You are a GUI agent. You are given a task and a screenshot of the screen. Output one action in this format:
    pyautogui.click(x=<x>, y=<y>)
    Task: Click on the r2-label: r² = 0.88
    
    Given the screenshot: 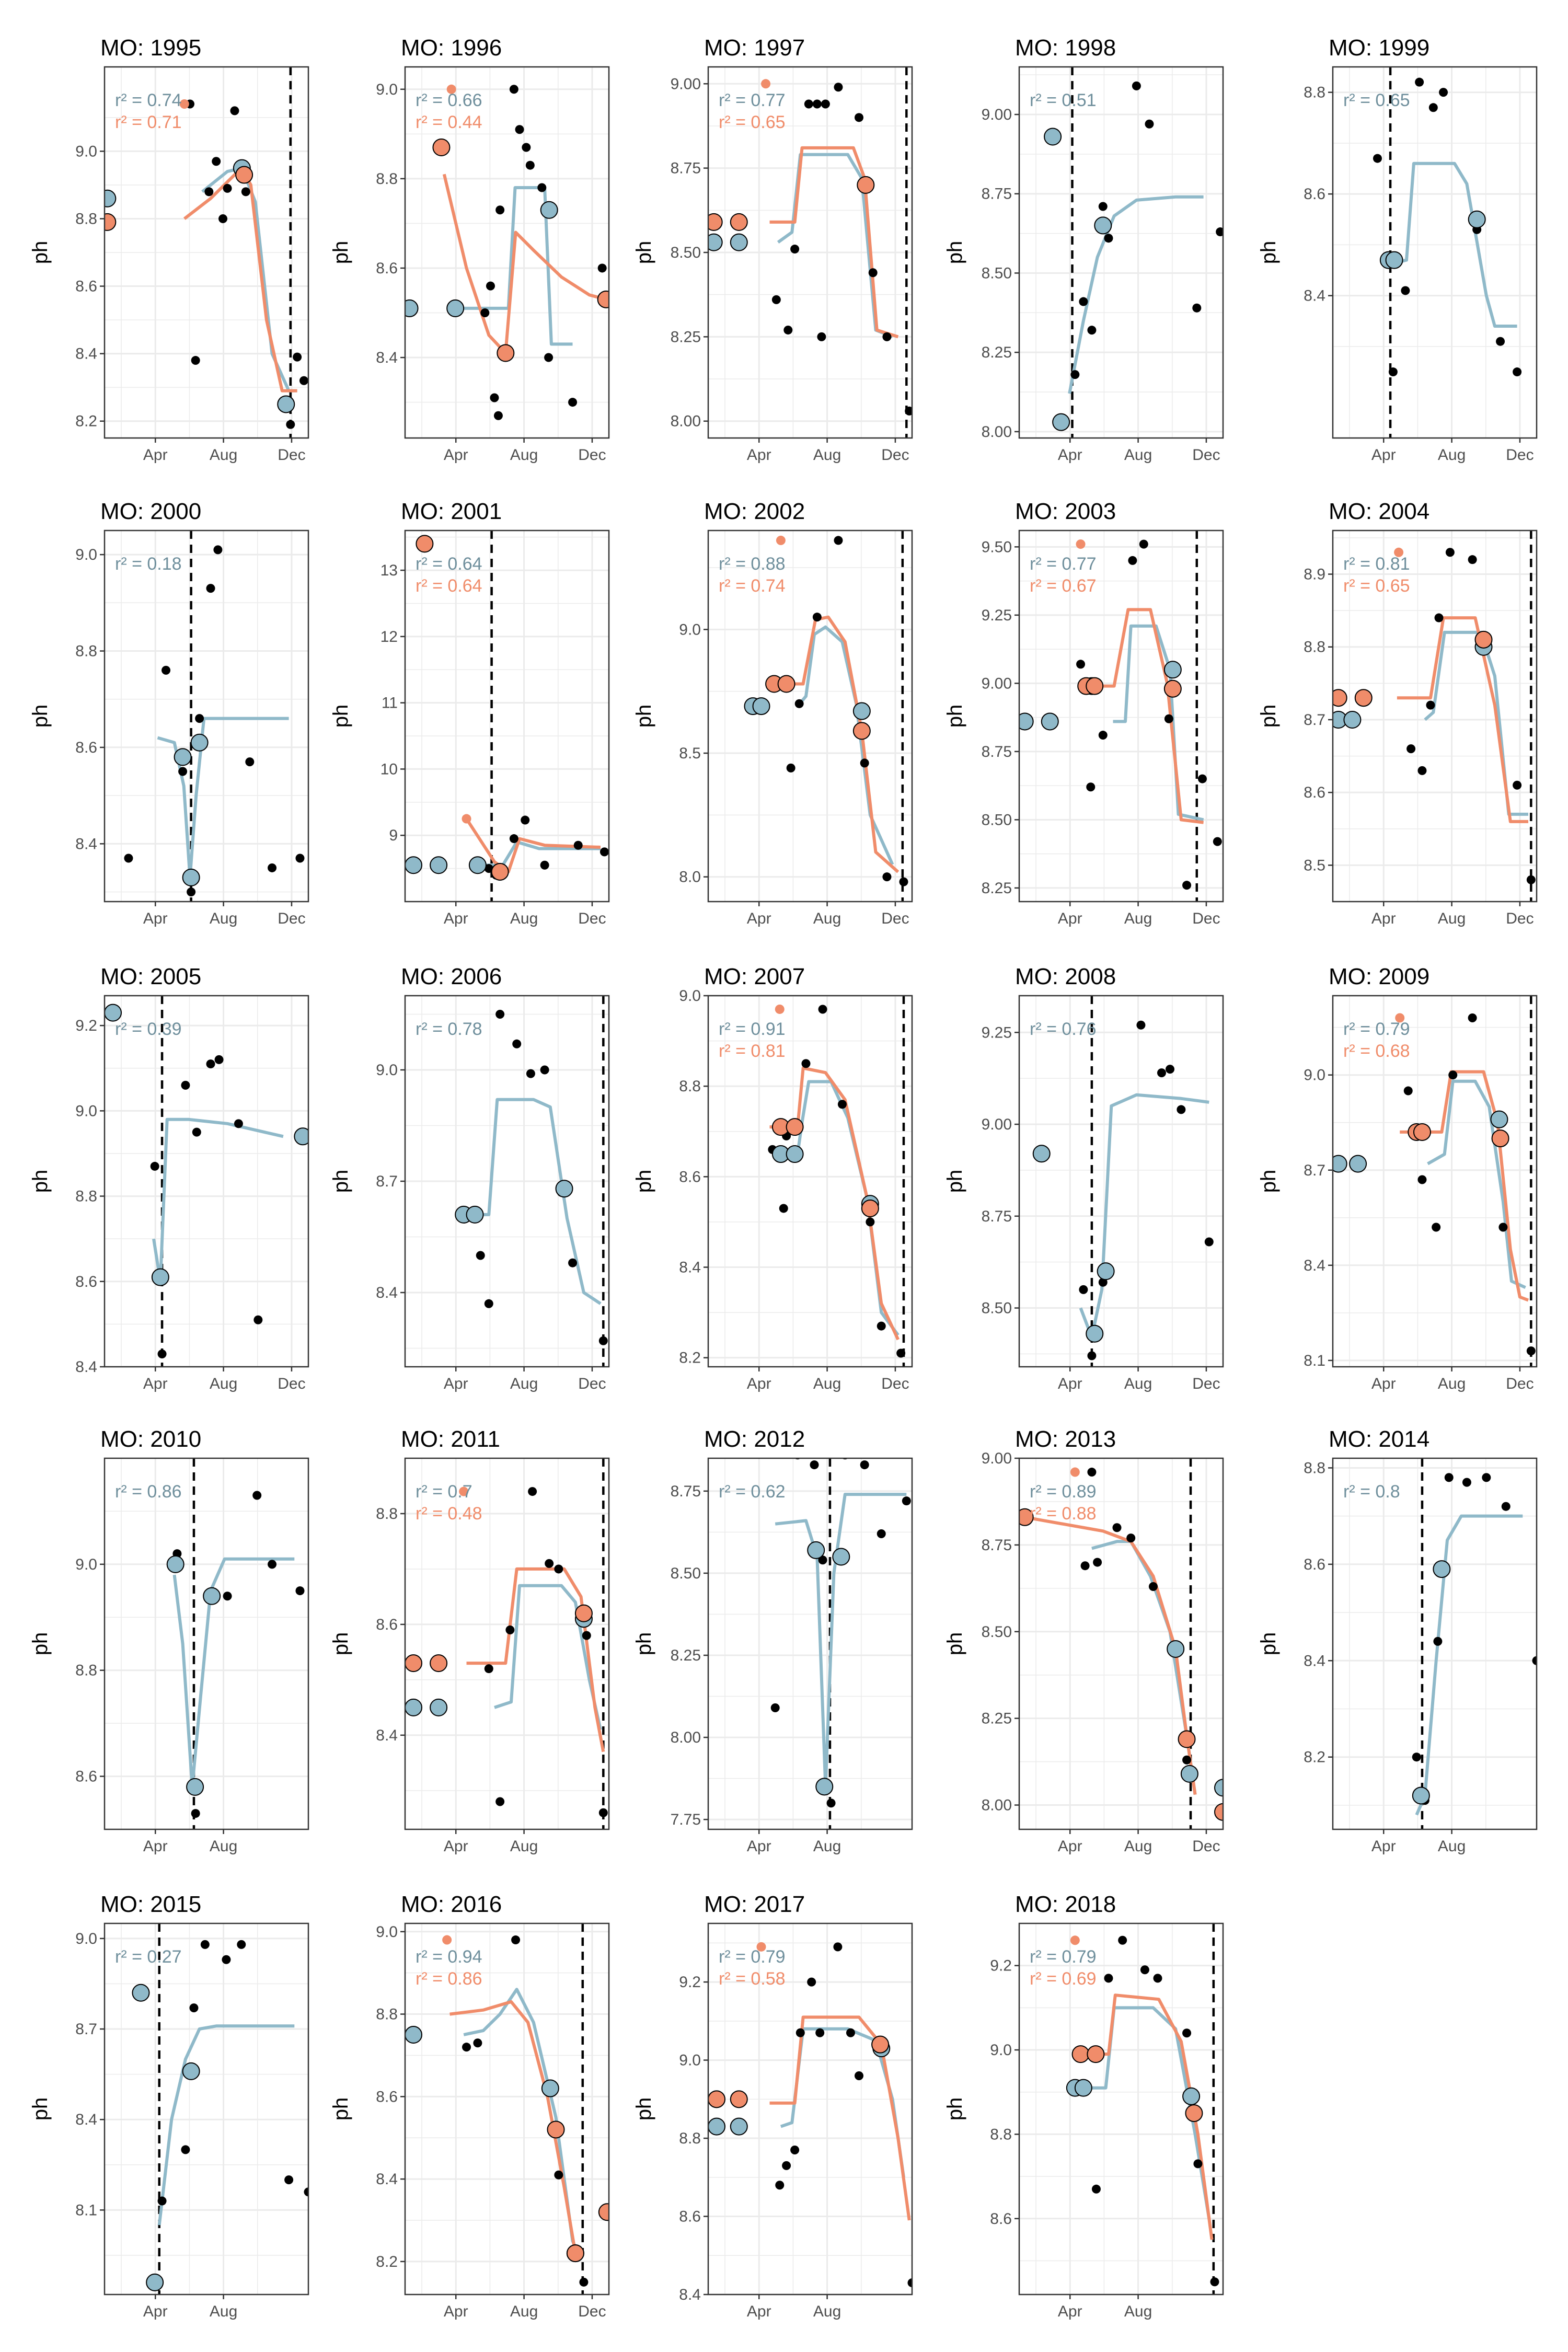 What is the action you would take?
    pyautogui.click(x=1063, y=1514)
    